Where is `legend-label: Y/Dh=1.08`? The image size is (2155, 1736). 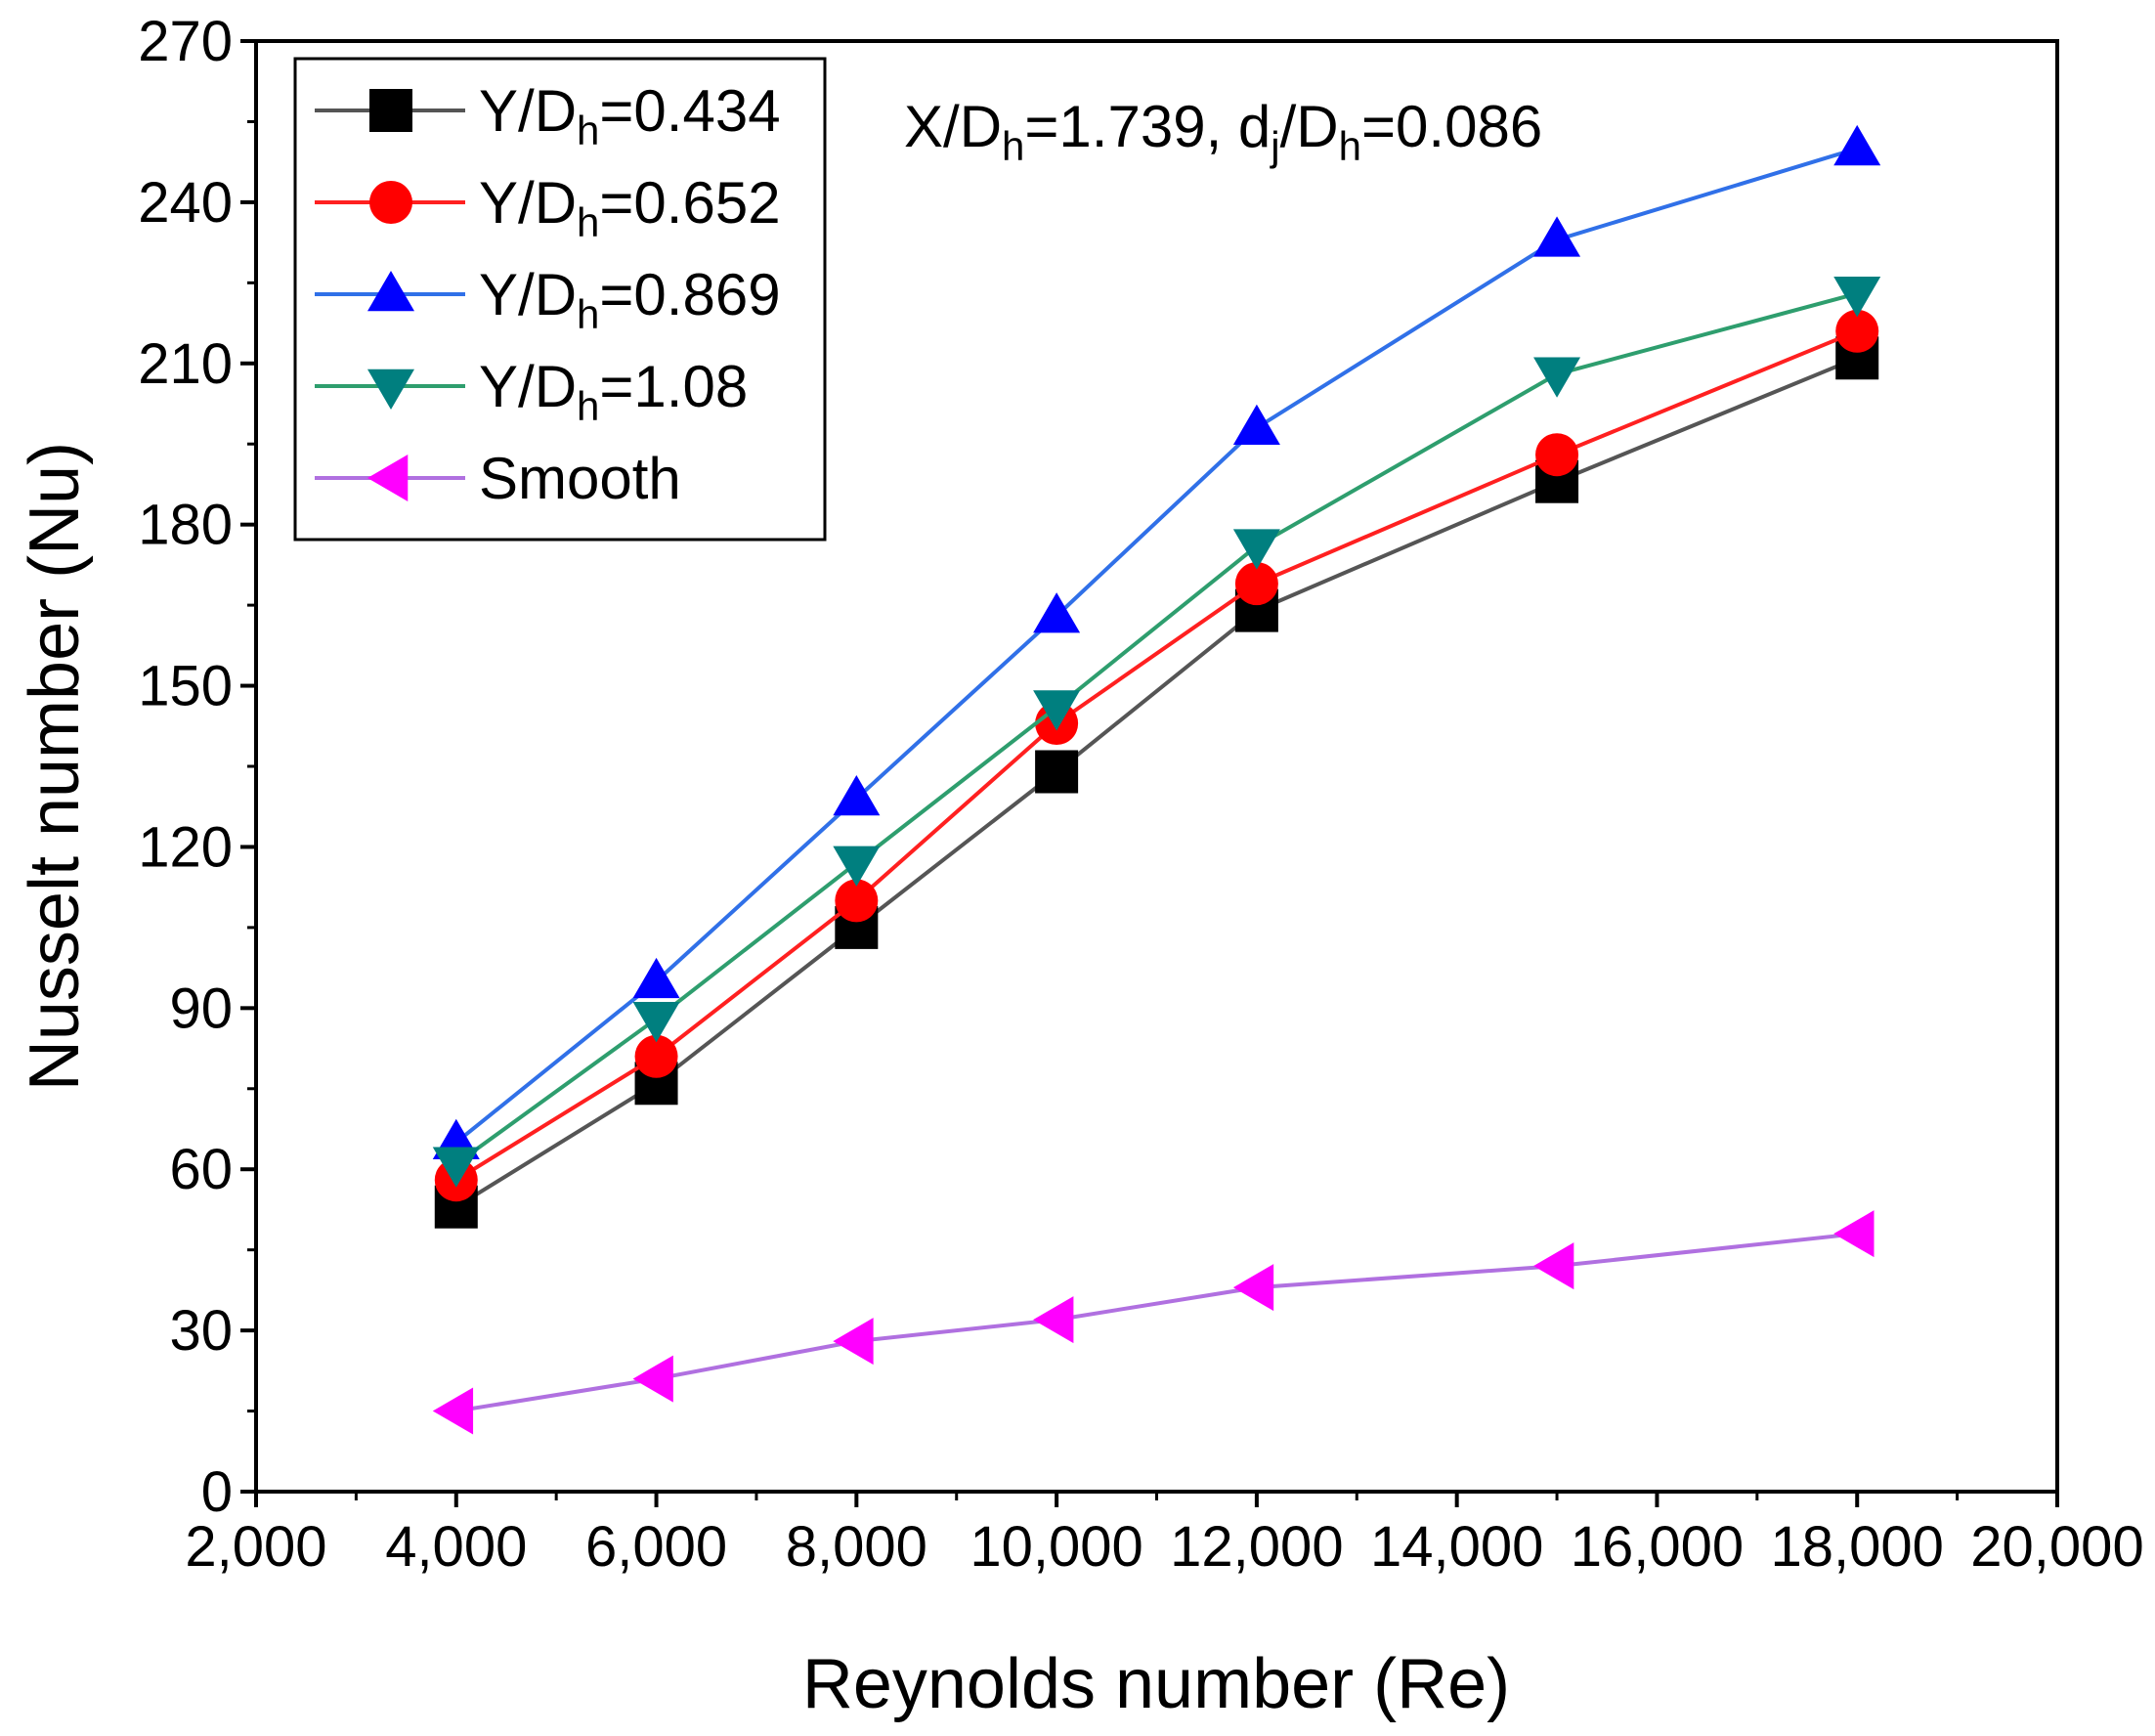
legend-label: Y/Dh=1.08 is located at coordinates (613, 391).